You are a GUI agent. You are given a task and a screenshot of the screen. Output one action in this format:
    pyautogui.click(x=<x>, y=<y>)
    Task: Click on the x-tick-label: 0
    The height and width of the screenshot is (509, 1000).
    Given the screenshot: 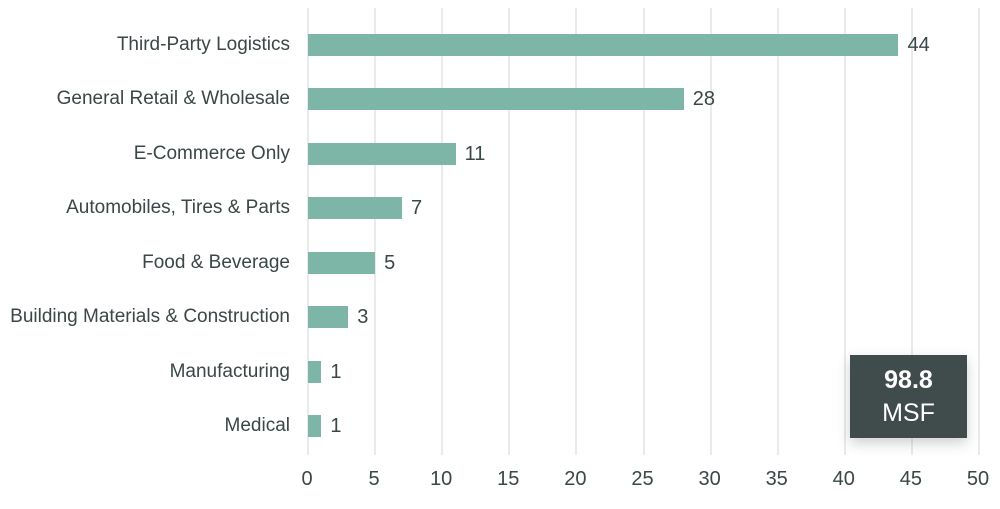 What is the action you would take?
    pyautogui.click(x=307, y=479)
    